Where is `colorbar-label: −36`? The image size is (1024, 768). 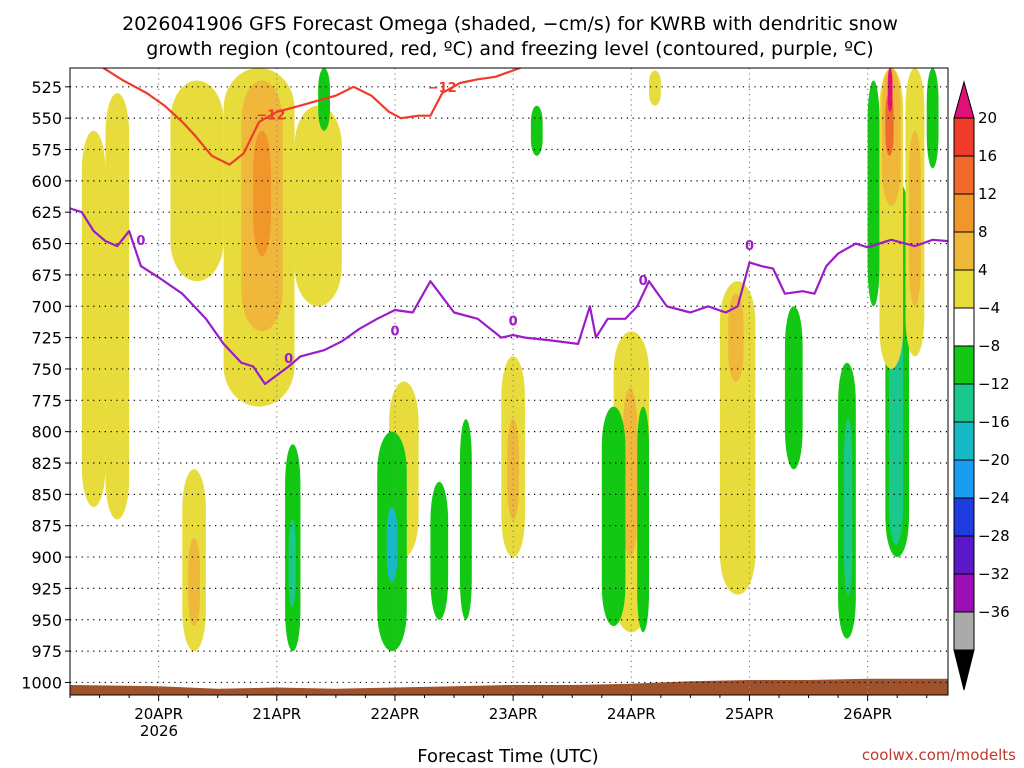
colorbar-label: −36 is located at coordinates (994, 612).